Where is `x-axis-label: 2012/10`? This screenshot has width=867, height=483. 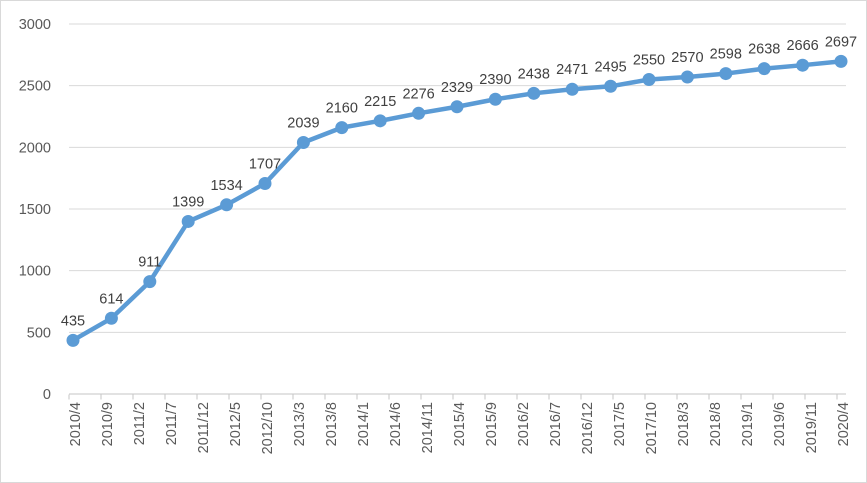 x-axis-label: 2012/10 is located at coordinates (268, 428).